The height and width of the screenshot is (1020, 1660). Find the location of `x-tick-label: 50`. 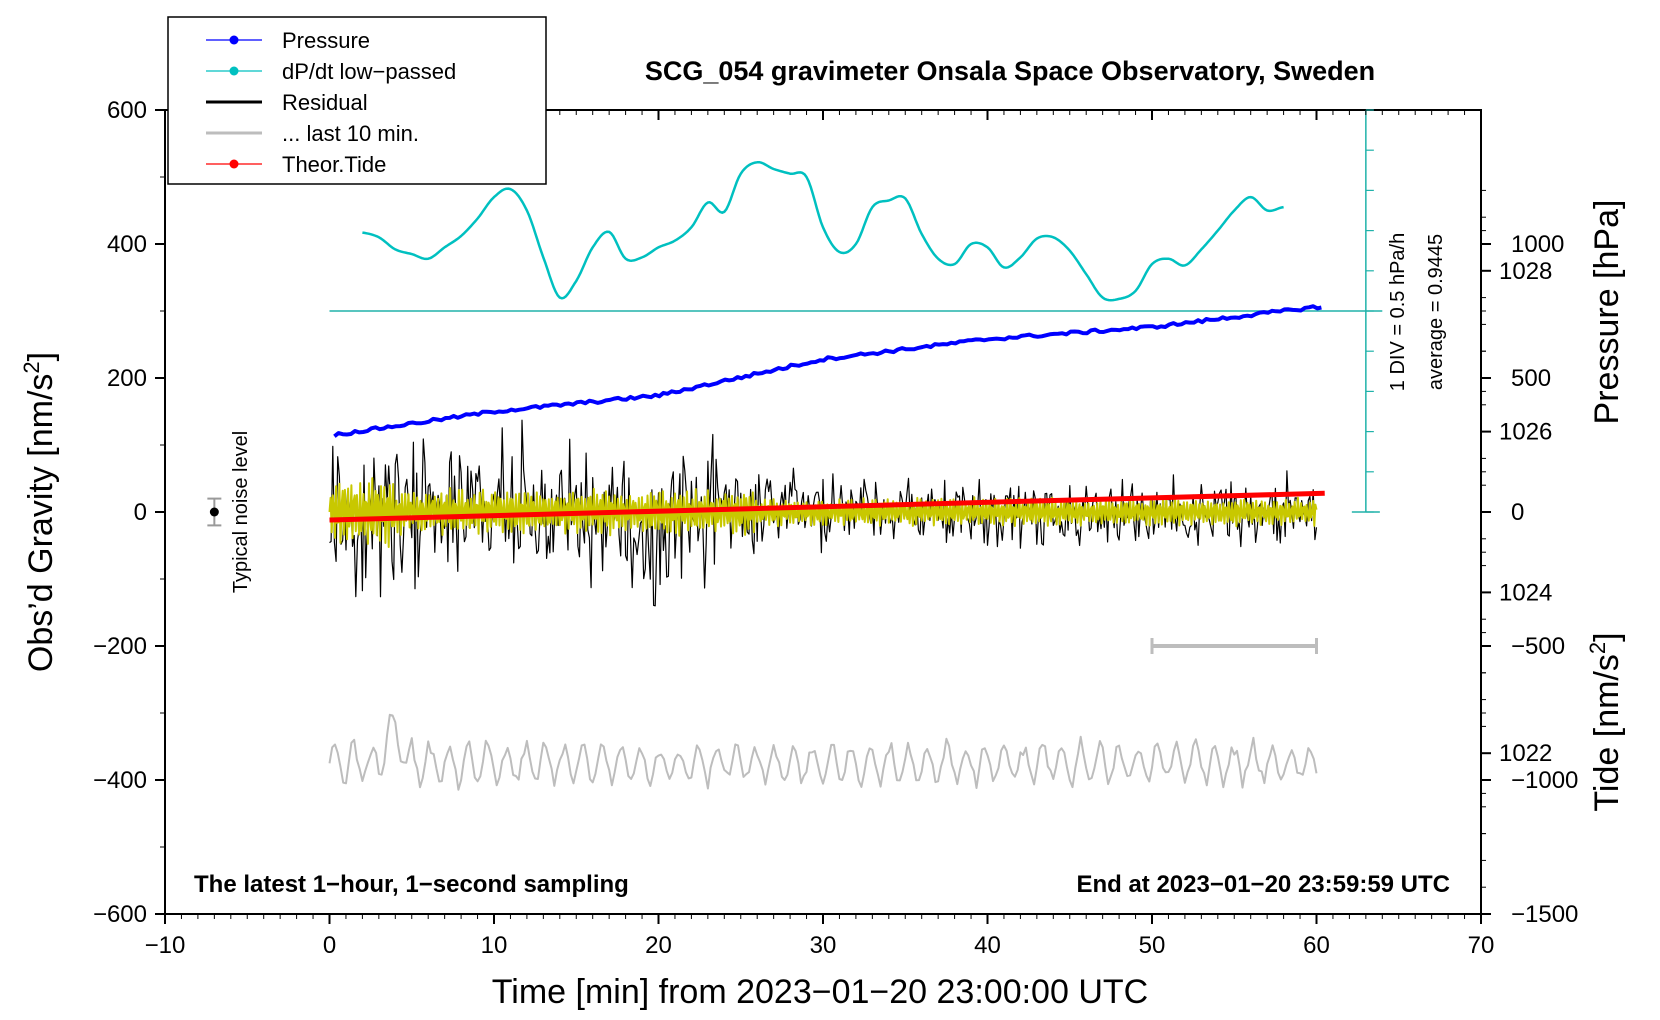

x-tick-label: 50 is located at coordinates (1152, 945).